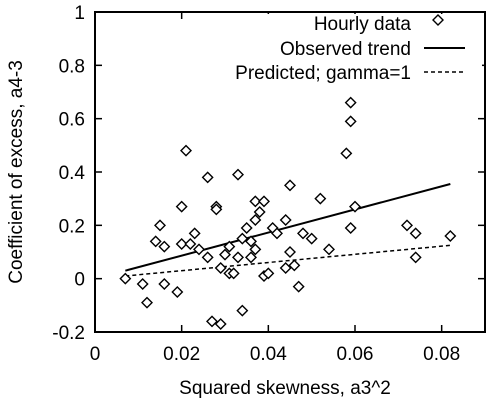 The image size is (496, 400). I want to click on y-tick-label: -0.2, so click(68, 333).